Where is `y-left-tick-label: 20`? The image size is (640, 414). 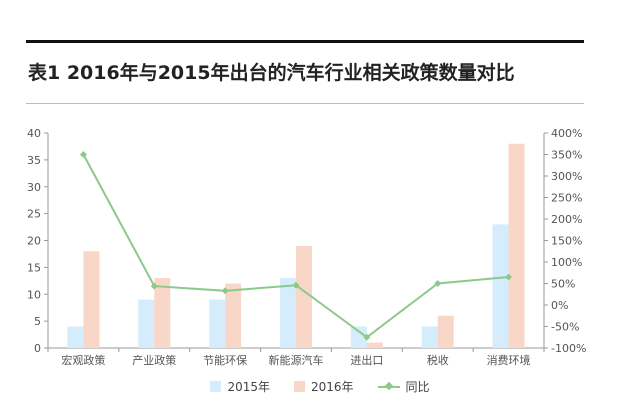
y-left-tick-label: 20 is located at coordinates (34, 241).